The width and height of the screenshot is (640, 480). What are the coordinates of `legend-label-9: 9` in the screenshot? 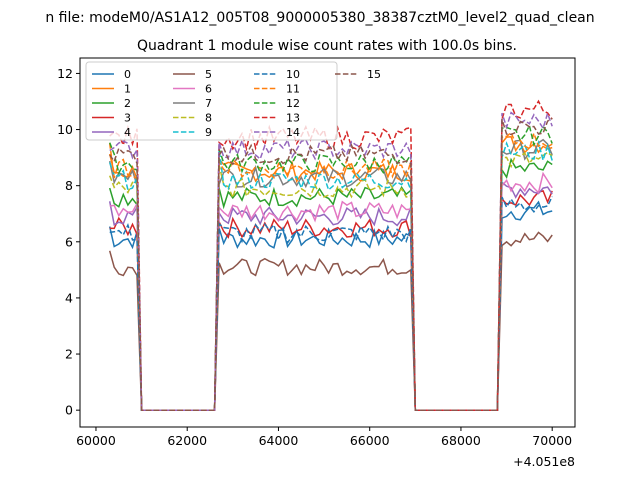 It's located at (208, 132).